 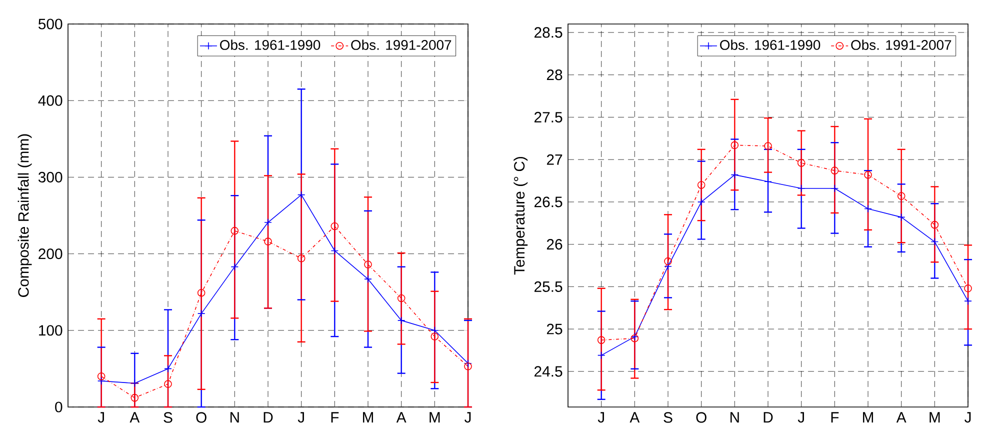 What do you see at coordinates (548, 371) in the screenshot?
I see `y-tick-label: 24.5` at bounding box center [548, 371].